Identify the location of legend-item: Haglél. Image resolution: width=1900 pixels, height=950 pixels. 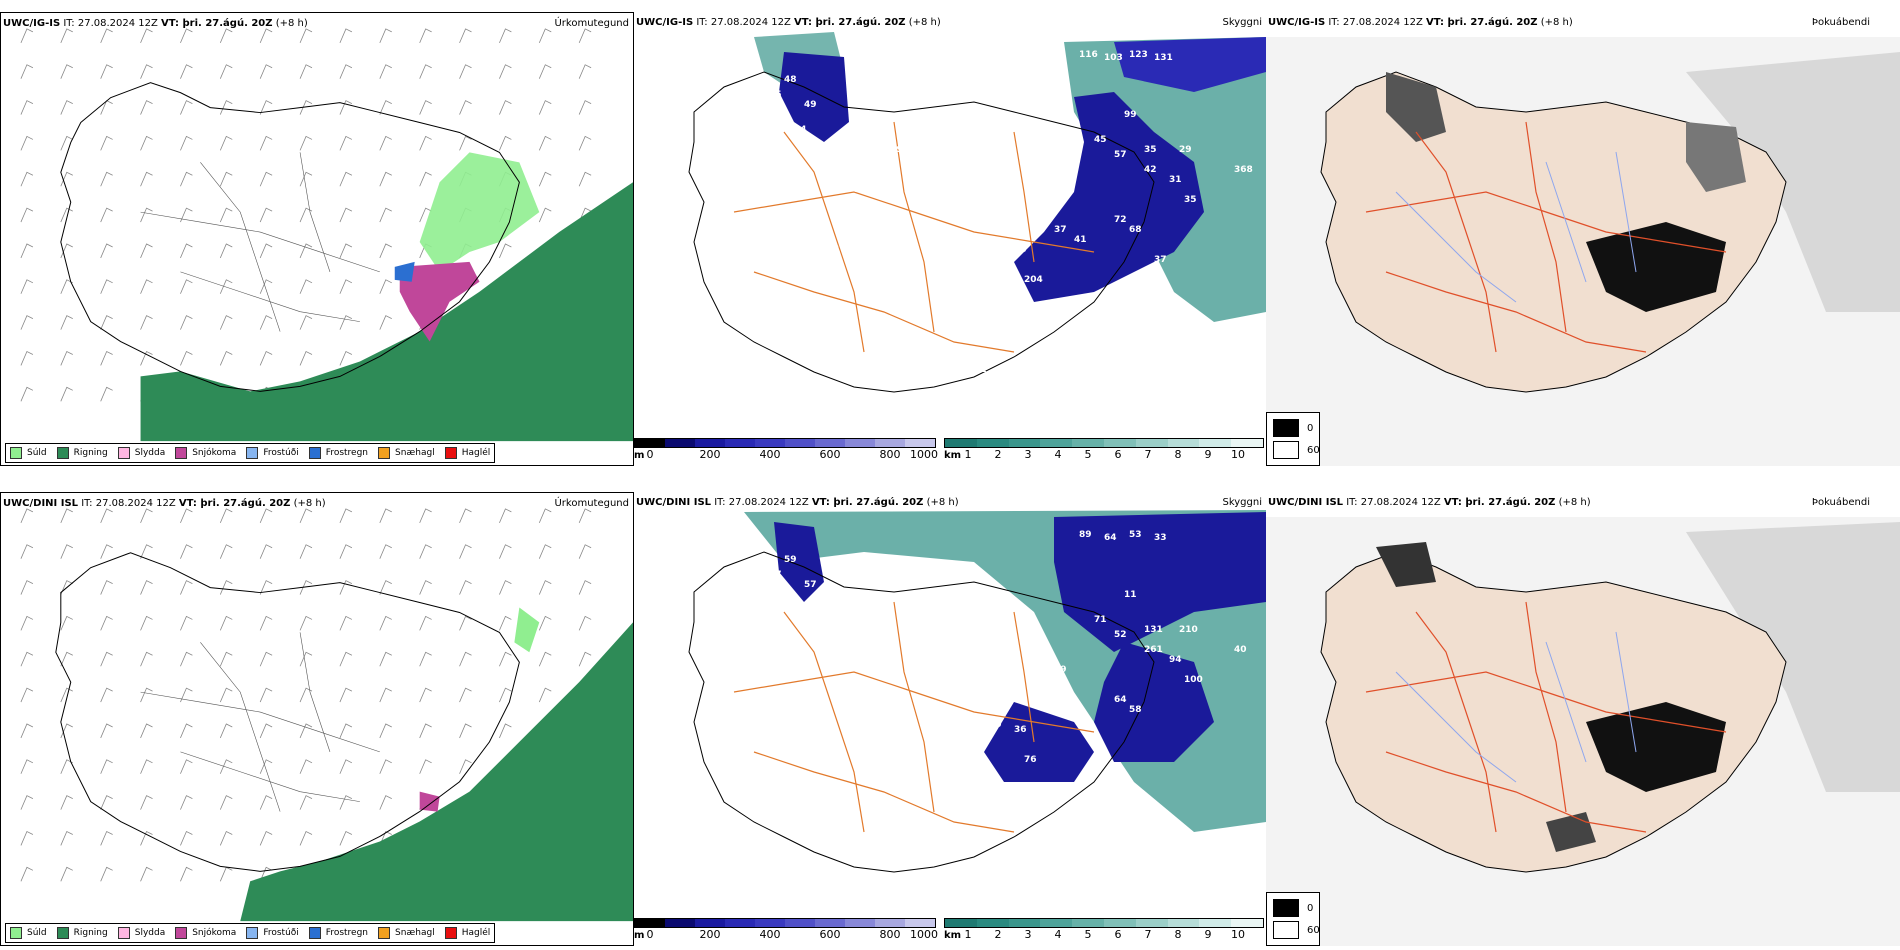
(467, 933).